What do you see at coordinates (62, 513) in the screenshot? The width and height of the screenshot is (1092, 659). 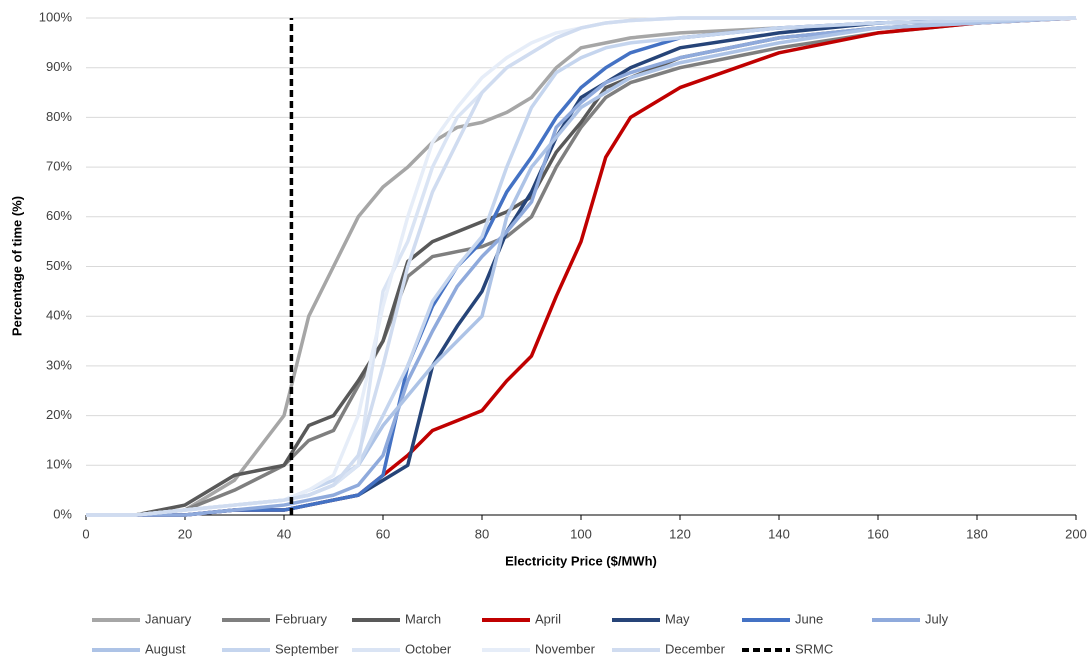 I see `y-tick-label: 0%` at bounding box center [62, 513].